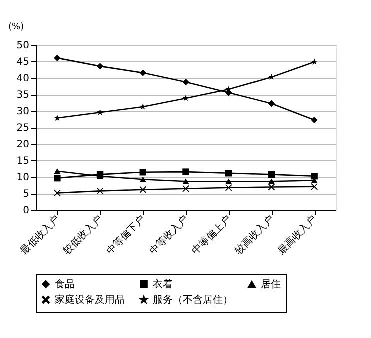  What do you see at coordinates (212, 235) in the screenshot?
I see `x-tick-label: 中等偏上户` at bounding box center [212, 235].